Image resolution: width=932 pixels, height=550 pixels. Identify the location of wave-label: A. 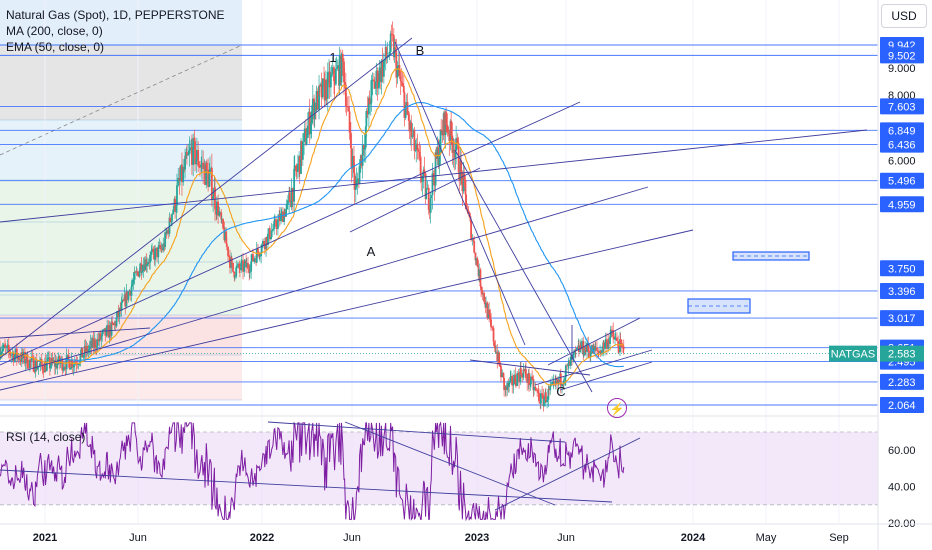
(371, 251).